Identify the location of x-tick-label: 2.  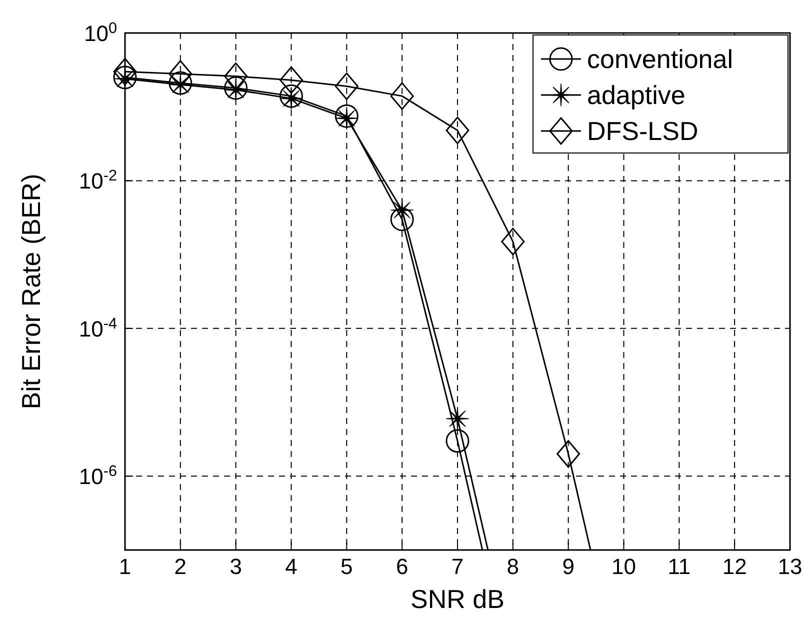
(180, 566).